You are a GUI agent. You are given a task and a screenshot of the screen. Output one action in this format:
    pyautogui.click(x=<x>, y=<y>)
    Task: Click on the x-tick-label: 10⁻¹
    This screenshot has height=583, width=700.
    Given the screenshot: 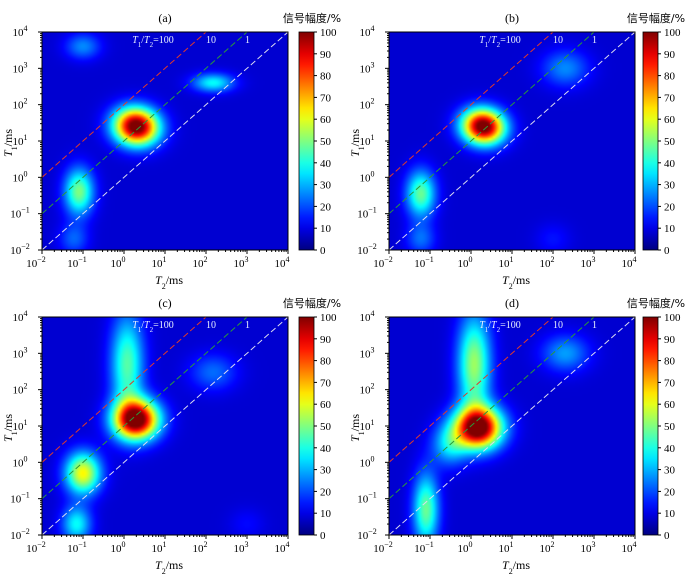 What is the action you would take?
    pyautogui.click(x=424, y=262)
    